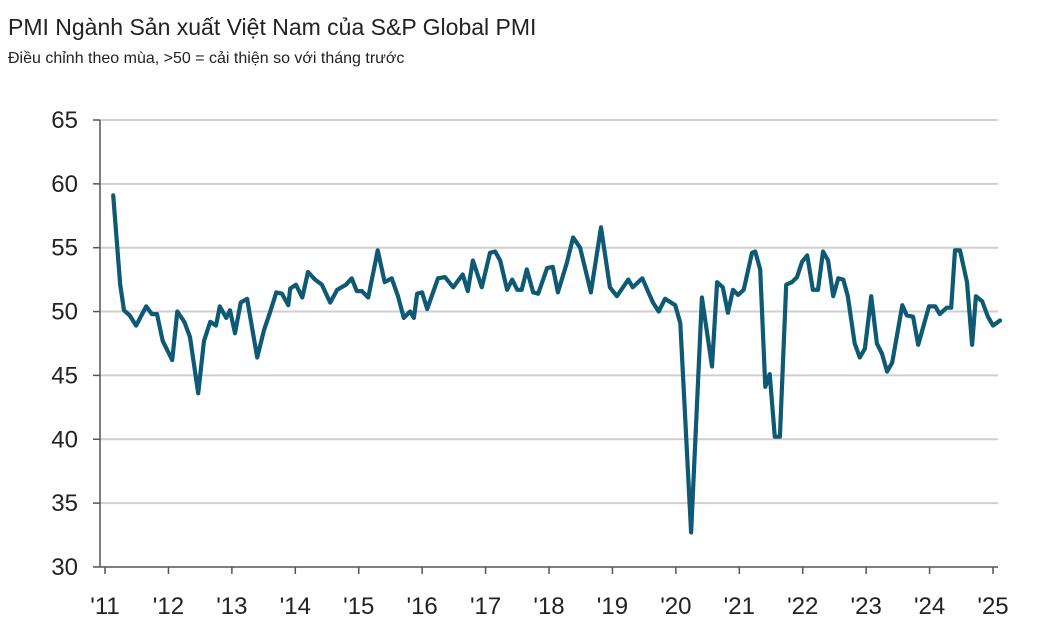  What do you see at coordinates (866, 606) in the screenshot?
I see `x-tick-label: '23` at bounding box center [866, 606].